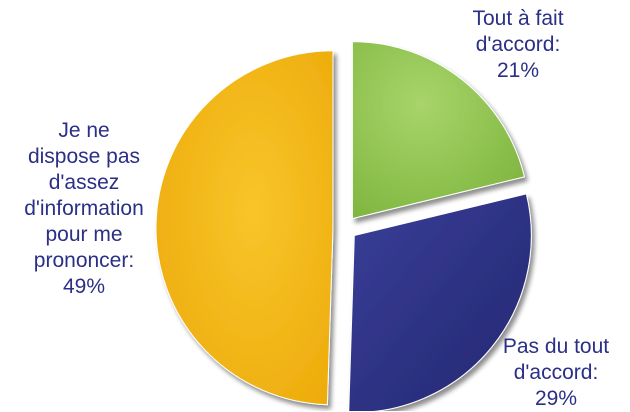 The width and height of the screenshot is (630, 412). What do you see at coordinates (84, 156) in the screenshot?
I see `label-line: dispose pas` at bounding box center [84, 156].